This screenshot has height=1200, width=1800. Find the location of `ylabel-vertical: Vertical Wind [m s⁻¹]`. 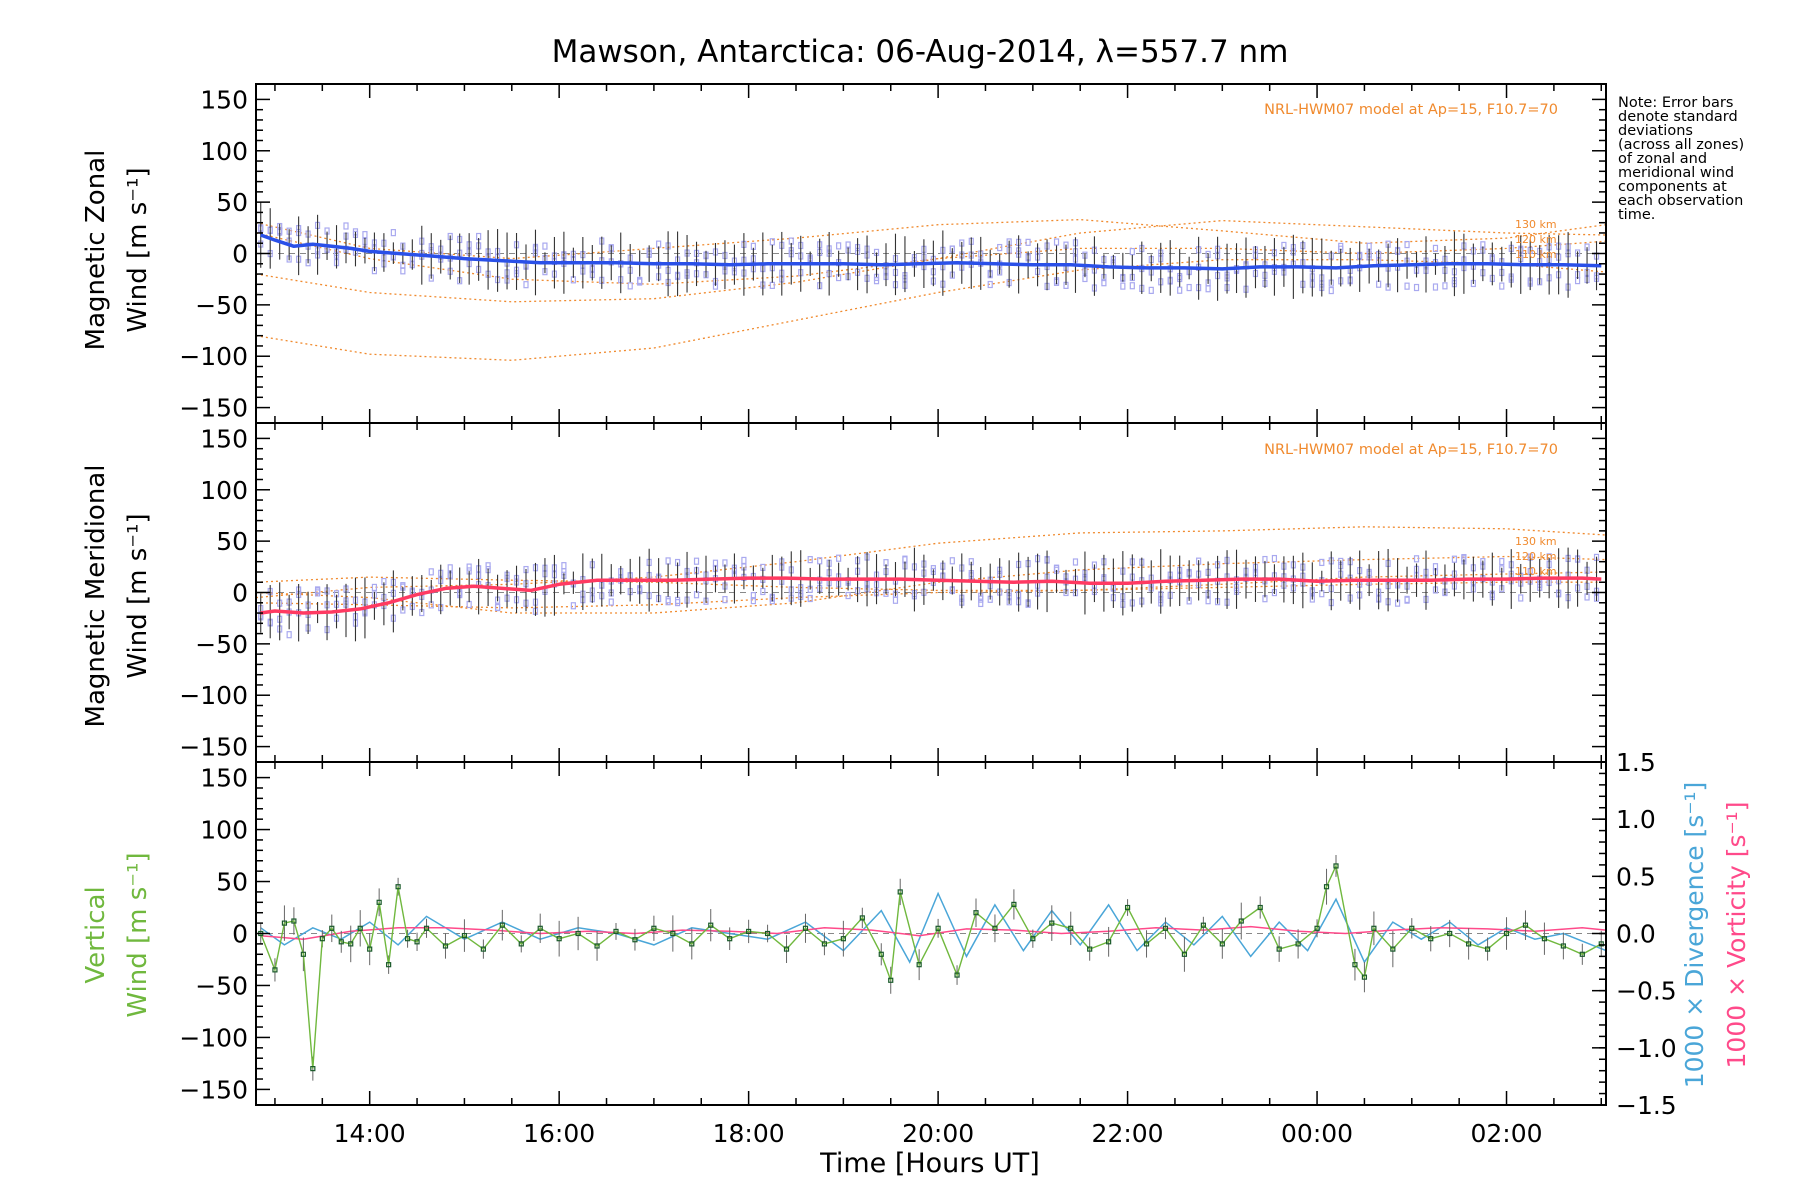

ylabel-vertical: Vertical Wind [m s⁻¹] is located at coordinates (117, 934).